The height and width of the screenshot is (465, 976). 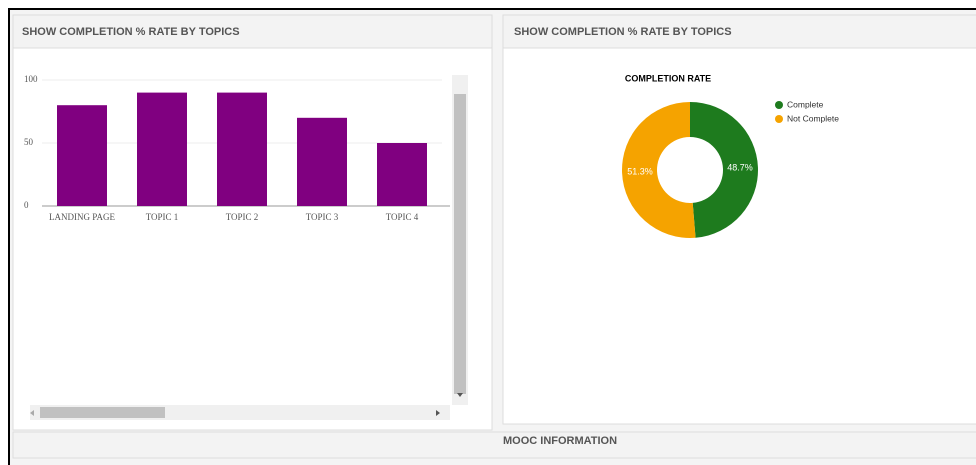 What do you see at coordinates (668, 78) in the screenshot?
I see `chart-title: COMPLETION RATE` at bounding box center [668, 78].